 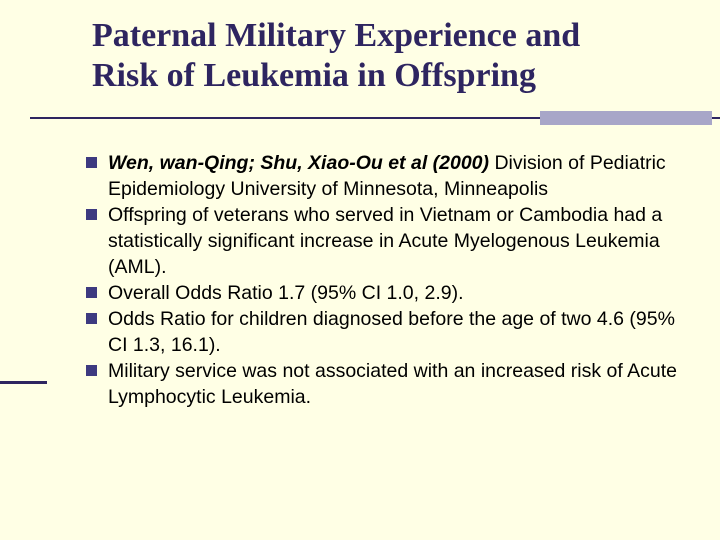 I want to click on left-accent-panel, so click(x=23, y=192).